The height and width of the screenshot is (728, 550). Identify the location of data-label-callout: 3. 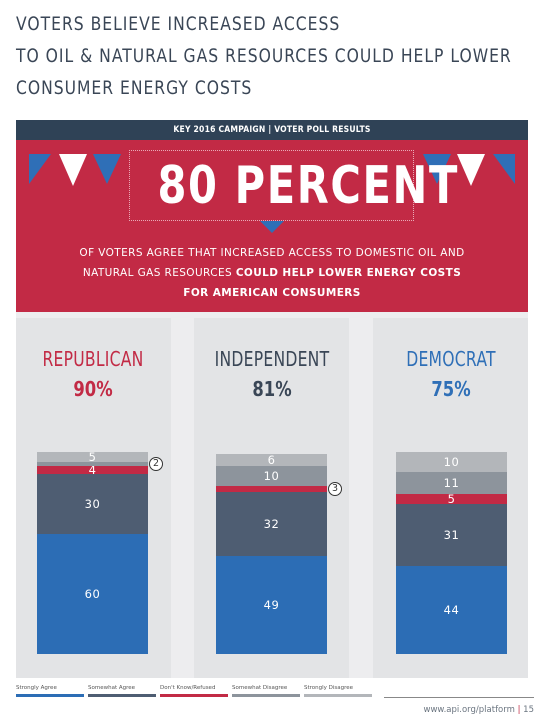
(335, 489).